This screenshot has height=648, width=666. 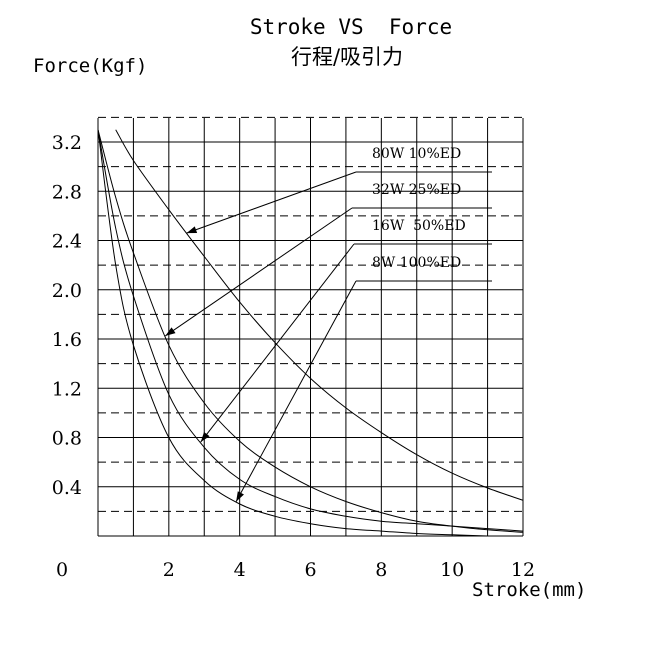 I want to click on y-tick-label: 2.0, so click(x=67, y=291).